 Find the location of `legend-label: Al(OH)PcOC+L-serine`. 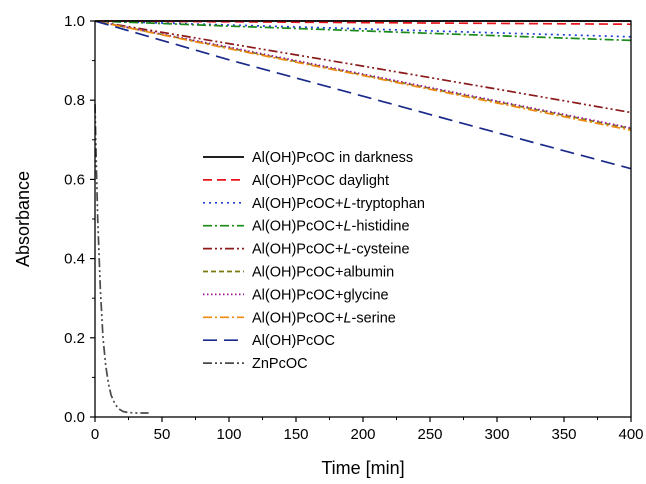

legend-label: Al(OH)PcOC+L-serine is located at coordinates (324, 318).